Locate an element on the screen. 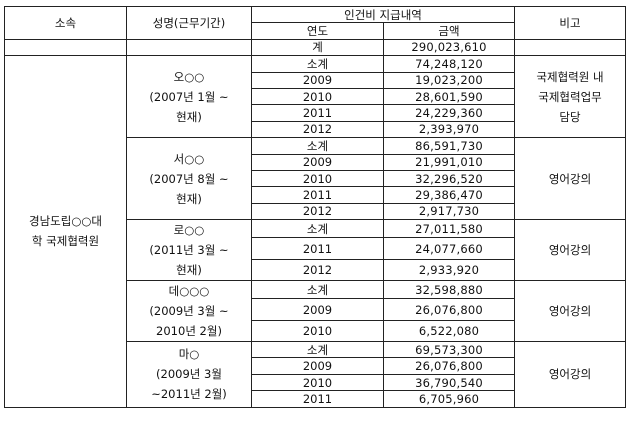  person-cell: 데○○○ (2009년 3월 ~ 2010년 2월) is located at coordinates (189, 311).